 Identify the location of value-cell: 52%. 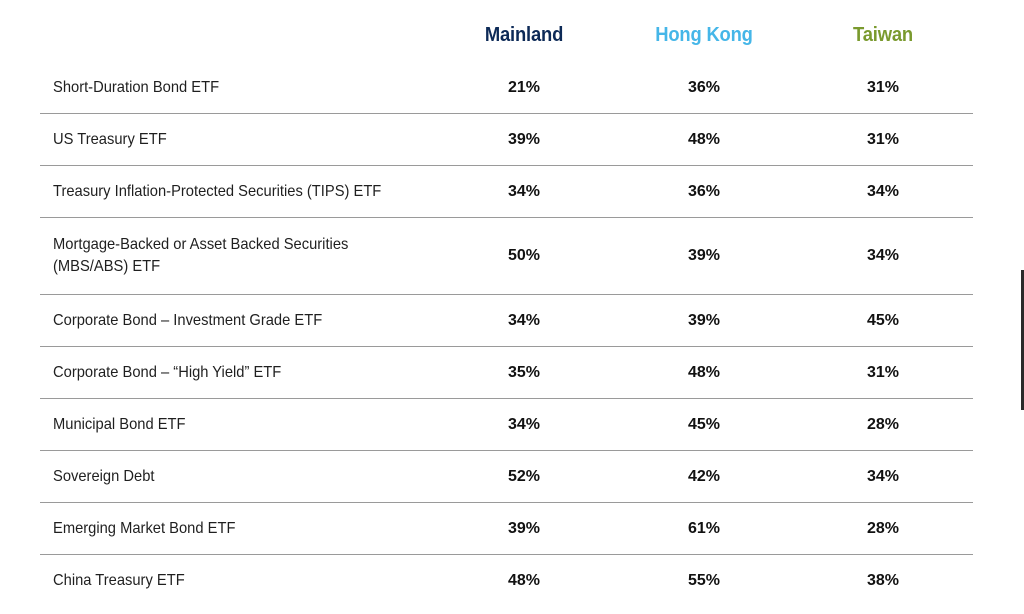
(524, 476).